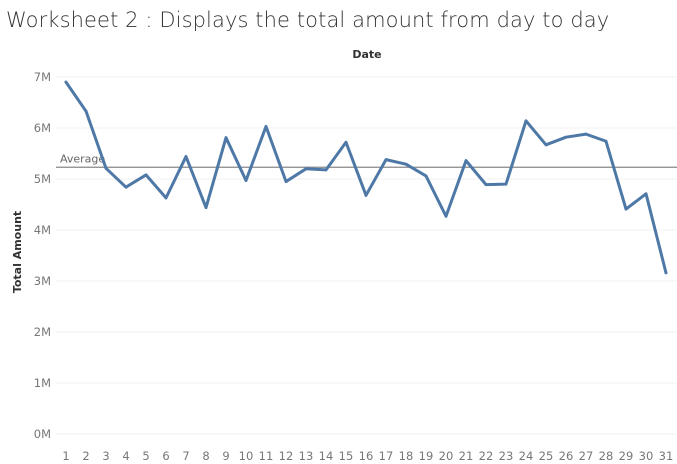 This screenshot has width=677, height=464. I want to click on y-tick-label: 5M, so click(42, 179).